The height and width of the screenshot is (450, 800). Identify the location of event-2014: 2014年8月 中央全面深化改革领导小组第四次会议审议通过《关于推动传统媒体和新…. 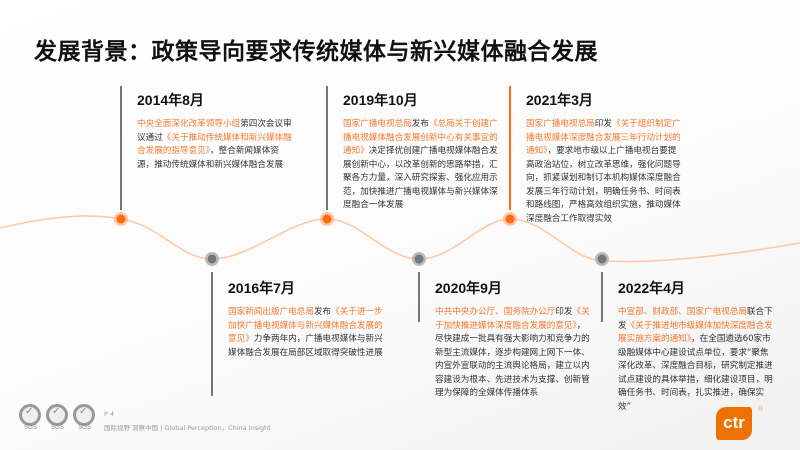
(216, 131).